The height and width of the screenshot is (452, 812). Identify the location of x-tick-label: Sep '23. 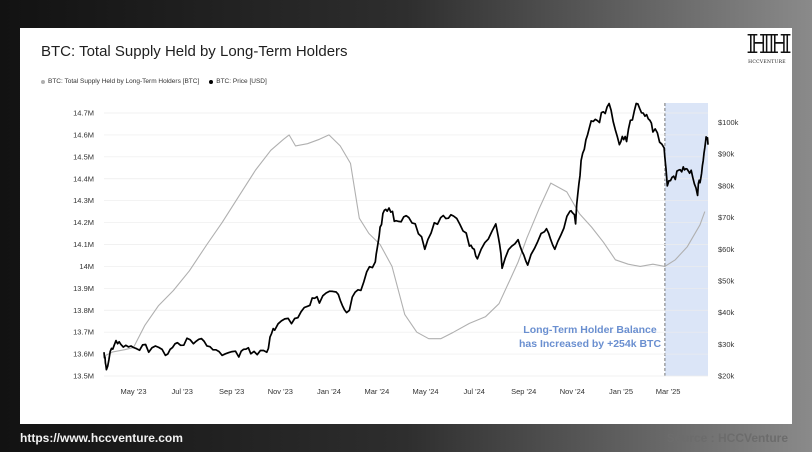
(231, 391).